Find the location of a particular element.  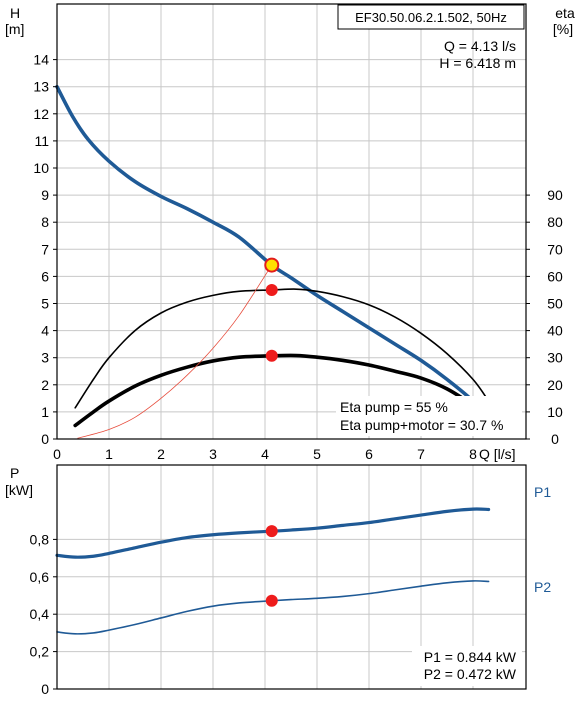

eta-pump-readout: Eta pump = 55 % is located at coordinates (394, 407).